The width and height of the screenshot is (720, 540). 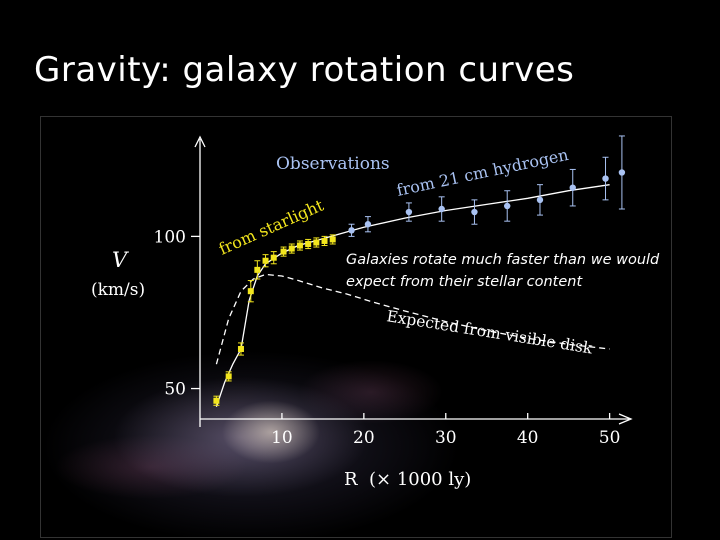 I want to click on y-axis-symbol: V, so click(x=120, y=260).